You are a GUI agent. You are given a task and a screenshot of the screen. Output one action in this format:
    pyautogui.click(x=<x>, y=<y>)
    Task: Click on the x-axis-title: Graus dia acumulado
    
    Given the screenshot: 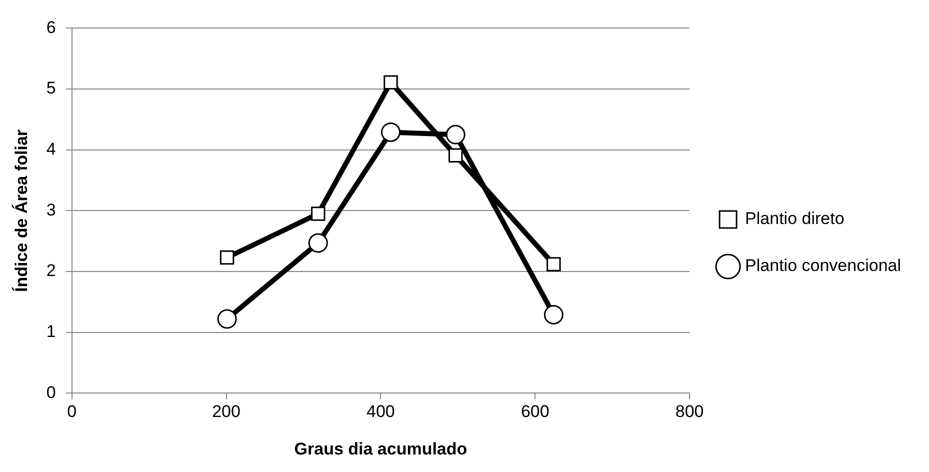 What is the action you would take?
    pyautogui.click(x=381, y=448)
    